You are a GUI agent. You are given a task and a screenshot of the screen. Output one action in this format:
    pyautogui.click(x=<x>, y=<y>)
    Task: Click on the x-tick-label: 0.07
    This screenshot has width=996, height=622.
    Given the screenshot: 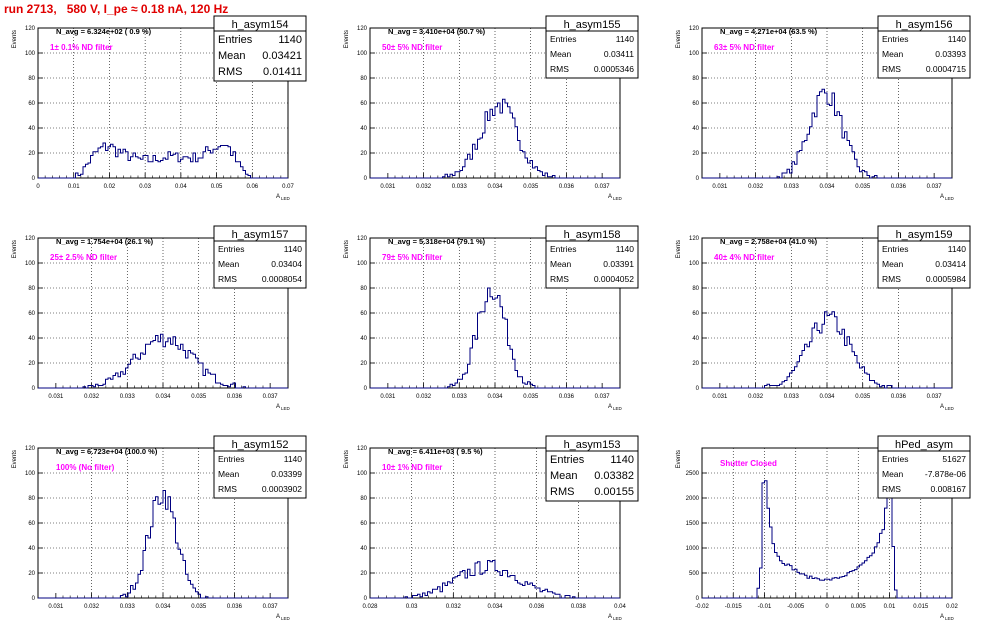 What is the action you would take?
    pyautogui.click(x=288, y=187)
    